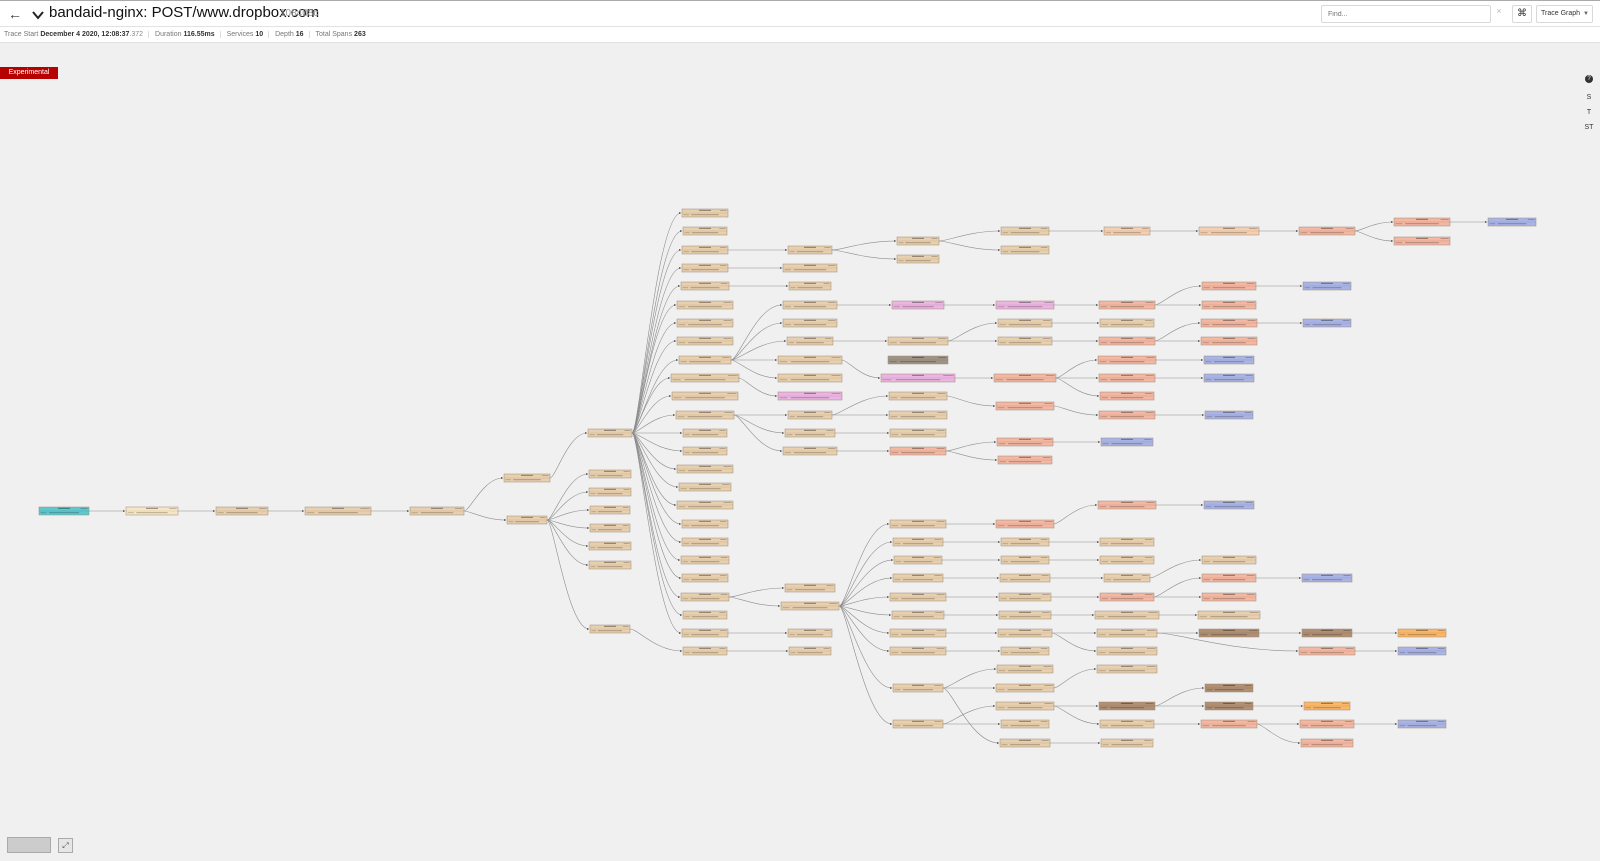 The width and height of the screenshot is (1600, 861). Describe the element at coordinates (1589, 82) in the screenshot. I see `help-button: ?` at that location.